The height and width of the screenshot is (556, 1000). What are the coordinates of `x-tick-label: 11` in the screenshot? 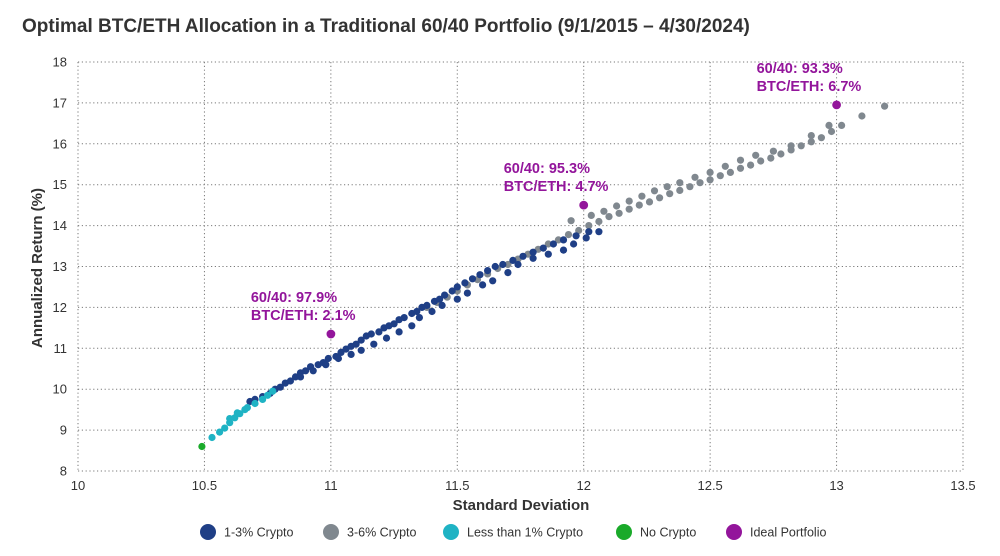 It's located at (331, 485).